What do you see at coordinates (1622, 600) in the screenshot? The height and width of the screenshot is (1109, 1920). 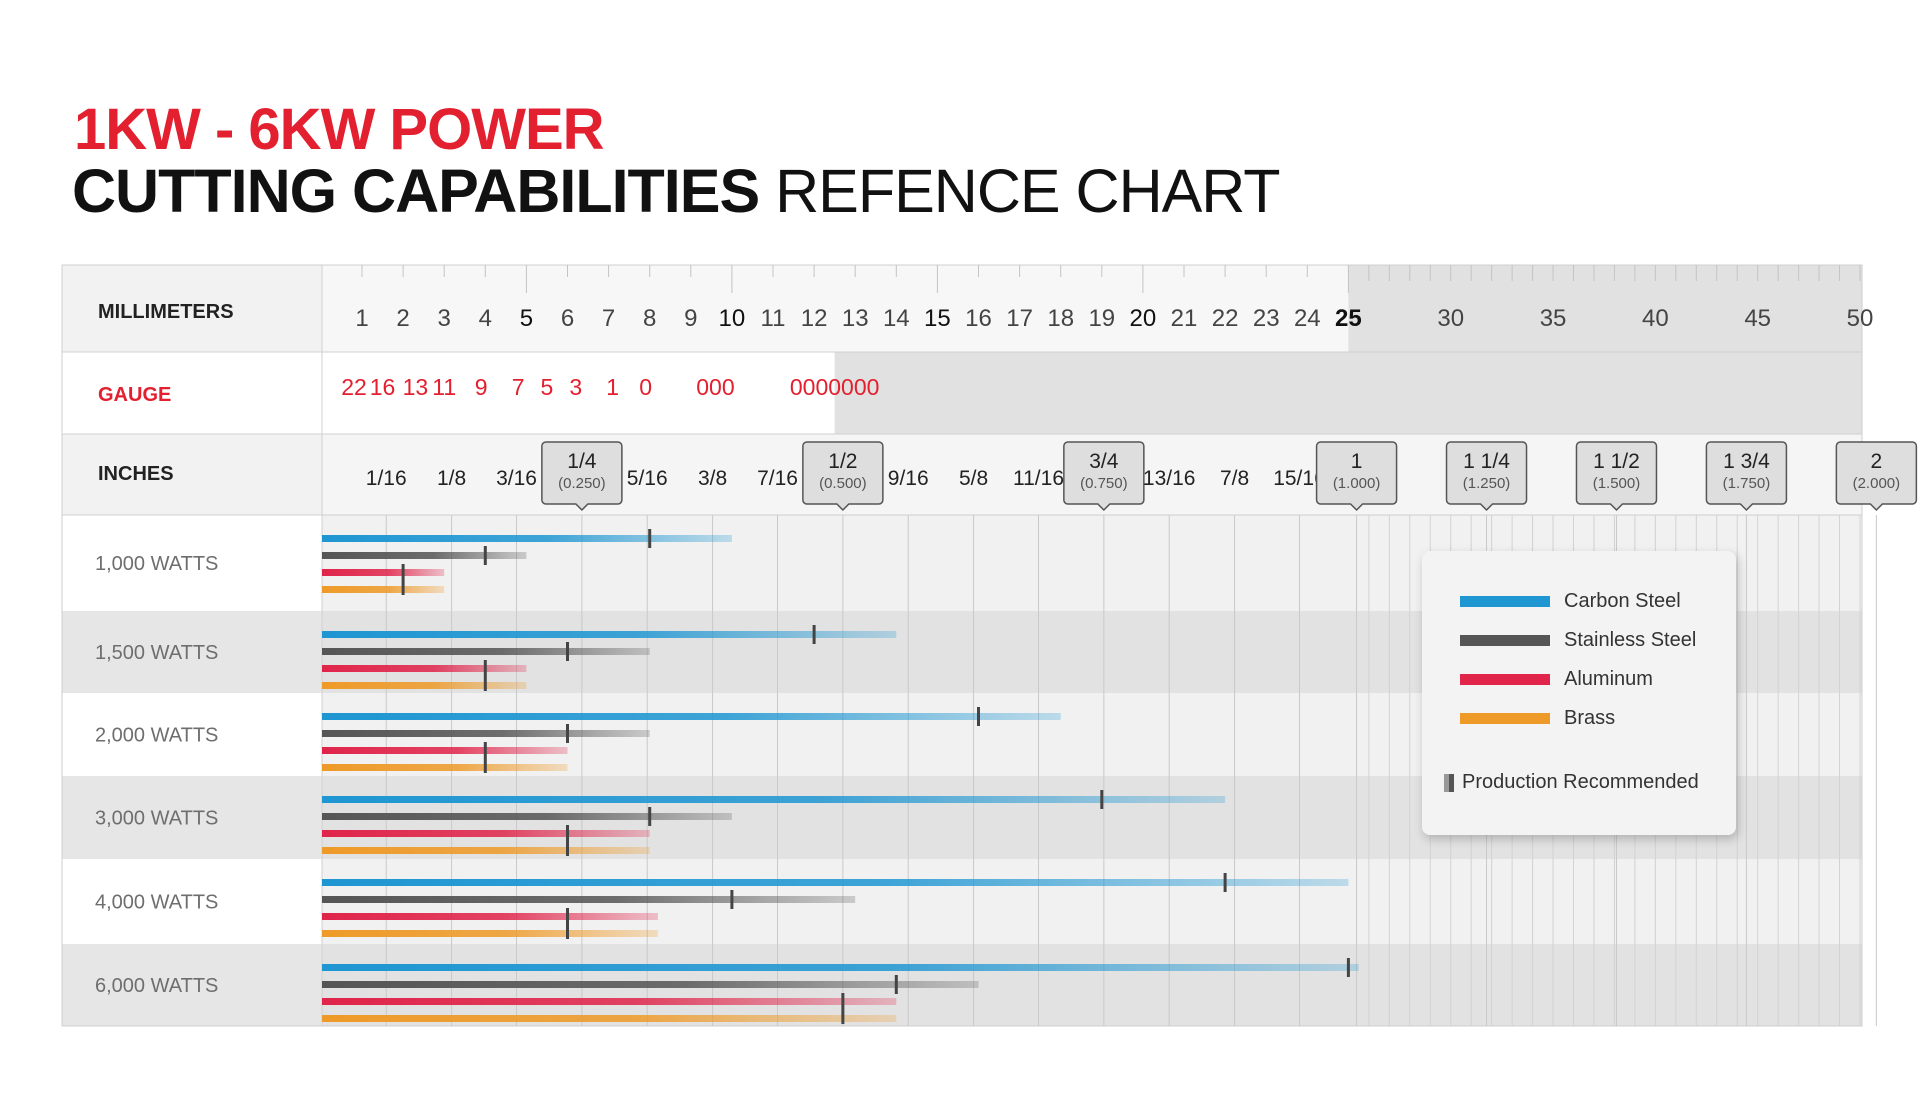 I see `legend-label: Carbon Steel` at bounding box center [1622, 600].